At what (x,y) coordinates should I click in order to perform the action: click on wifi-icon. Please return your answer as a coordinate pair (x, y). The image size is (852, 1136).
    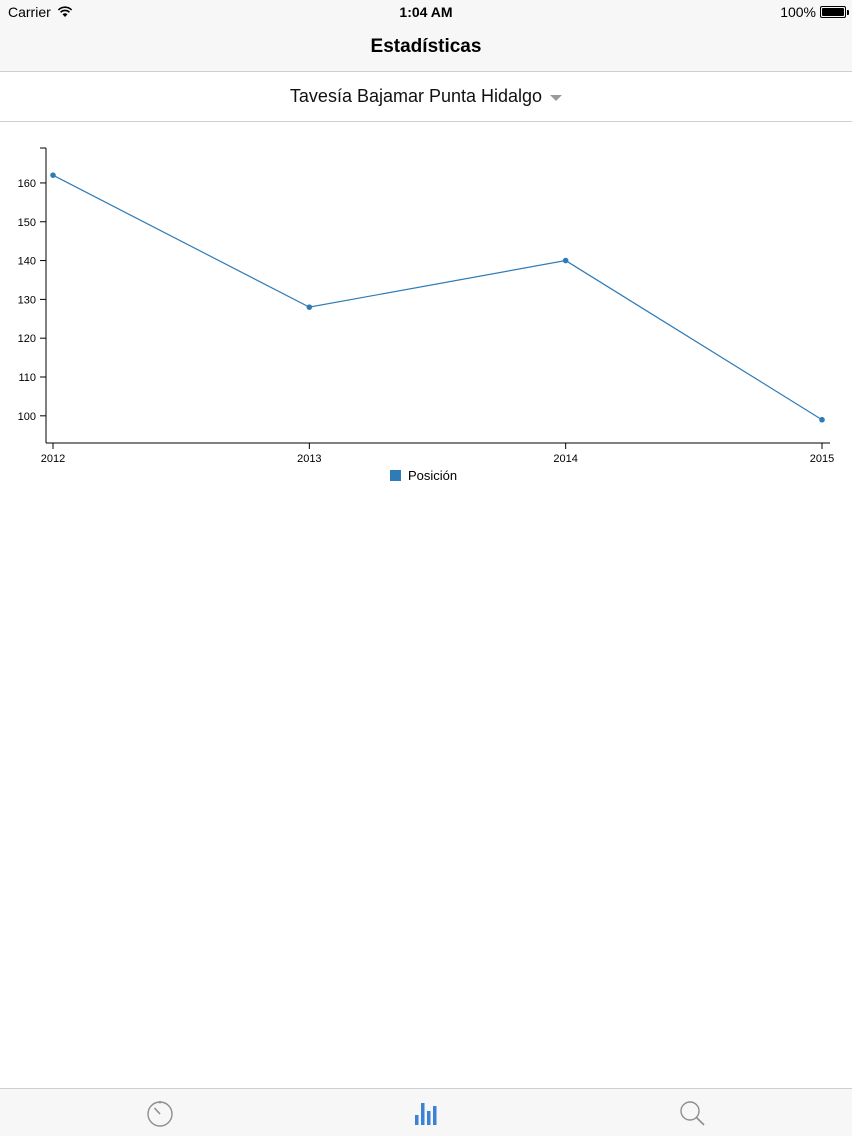
    Looking at the image, I should click on (64, 11).